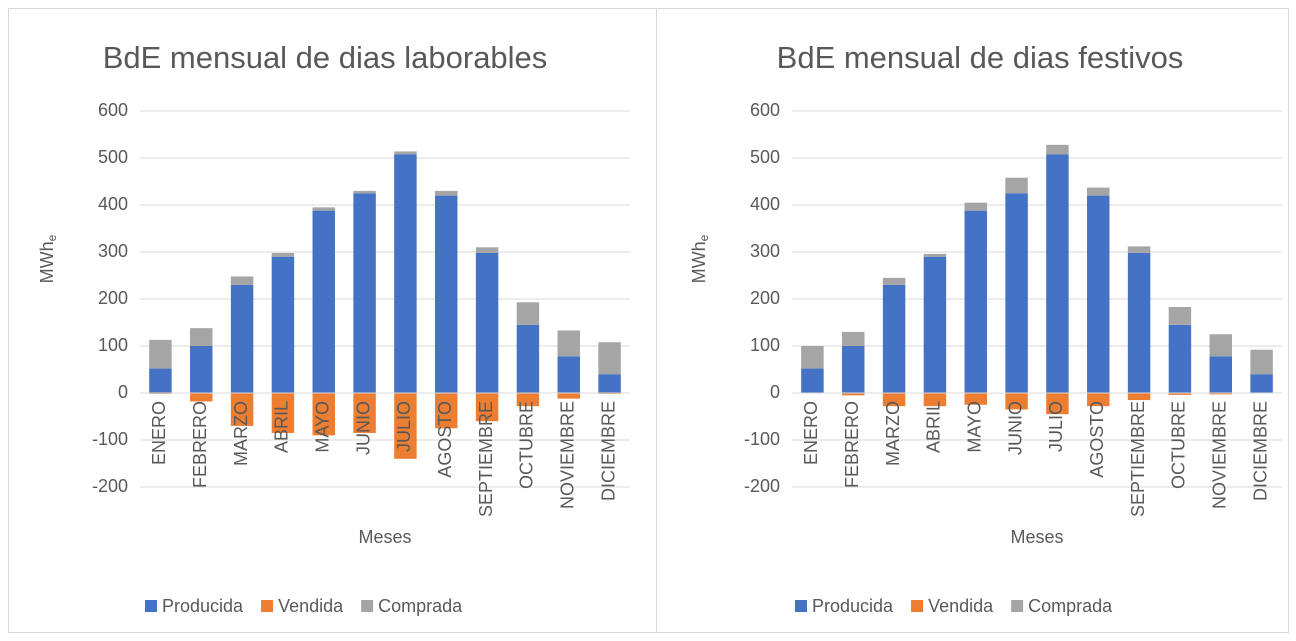 The image size is (1296, 641). What do you see at coordinates (325, 57) in the screenshot?
I see `chart-title: BdE mensual de dias laborables` at bounding box center [325, 57].